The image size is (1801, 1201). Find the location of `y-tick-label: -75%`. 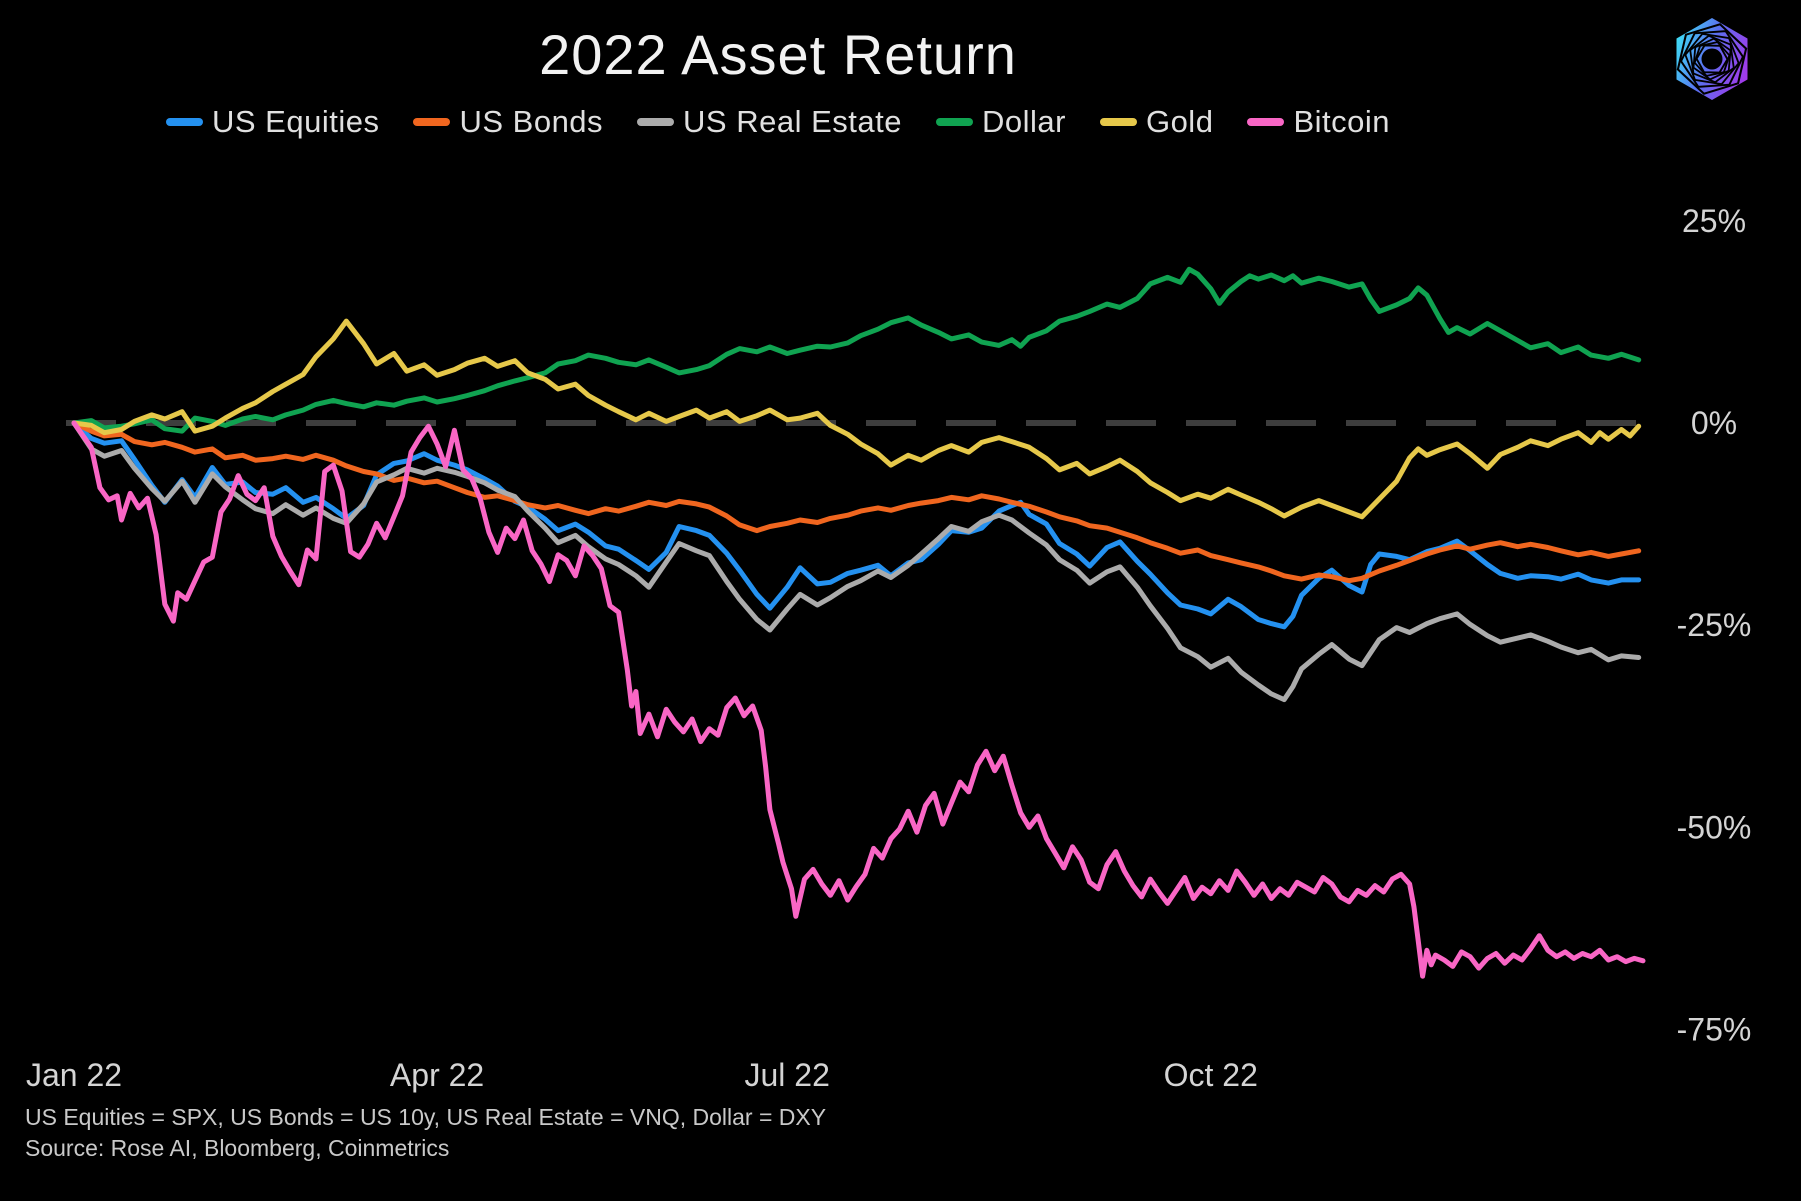

y-tick-label: -75% is located at coordinates (1714, 1030).